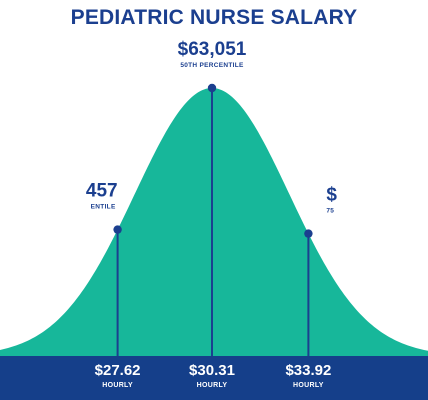 This screenshot has height=400, width=428. Describe the element at coordinates (117, 229) in the screenshot. I see `marker-dot-p25` at that location.